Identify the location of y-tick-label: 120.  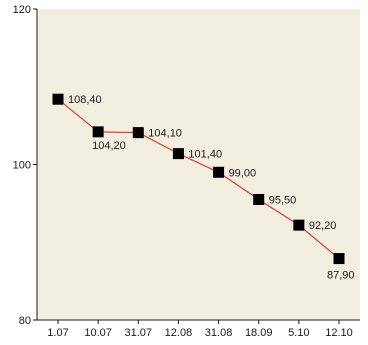
(22, 10).